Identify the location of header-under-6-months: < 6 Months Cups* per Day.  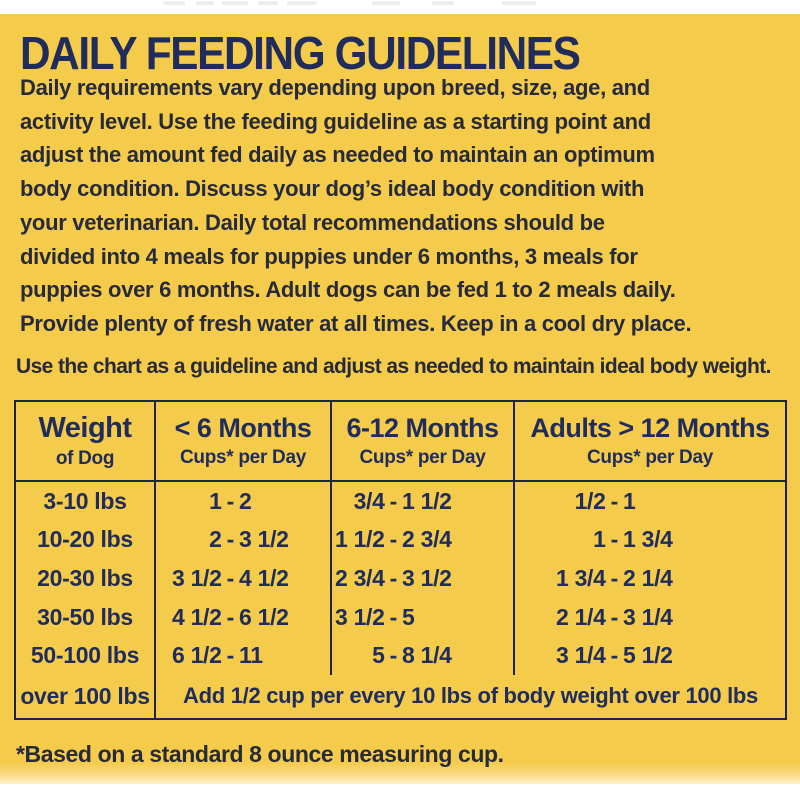
(242, 442).